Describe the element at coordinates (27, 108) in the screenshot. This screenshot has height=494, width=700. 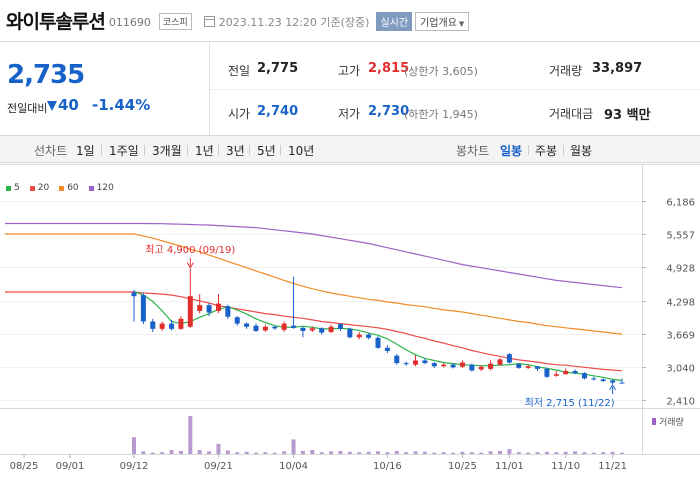
I see `change-label: 전일대비` at that location.